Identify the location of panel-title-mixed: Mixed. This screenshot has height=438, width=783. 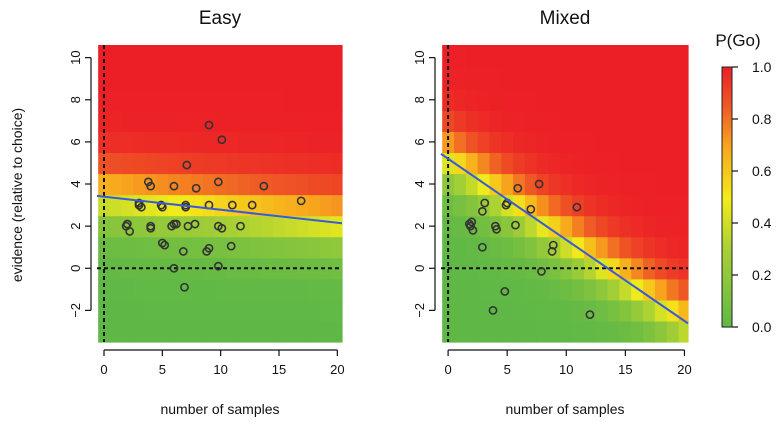
(565, 18).